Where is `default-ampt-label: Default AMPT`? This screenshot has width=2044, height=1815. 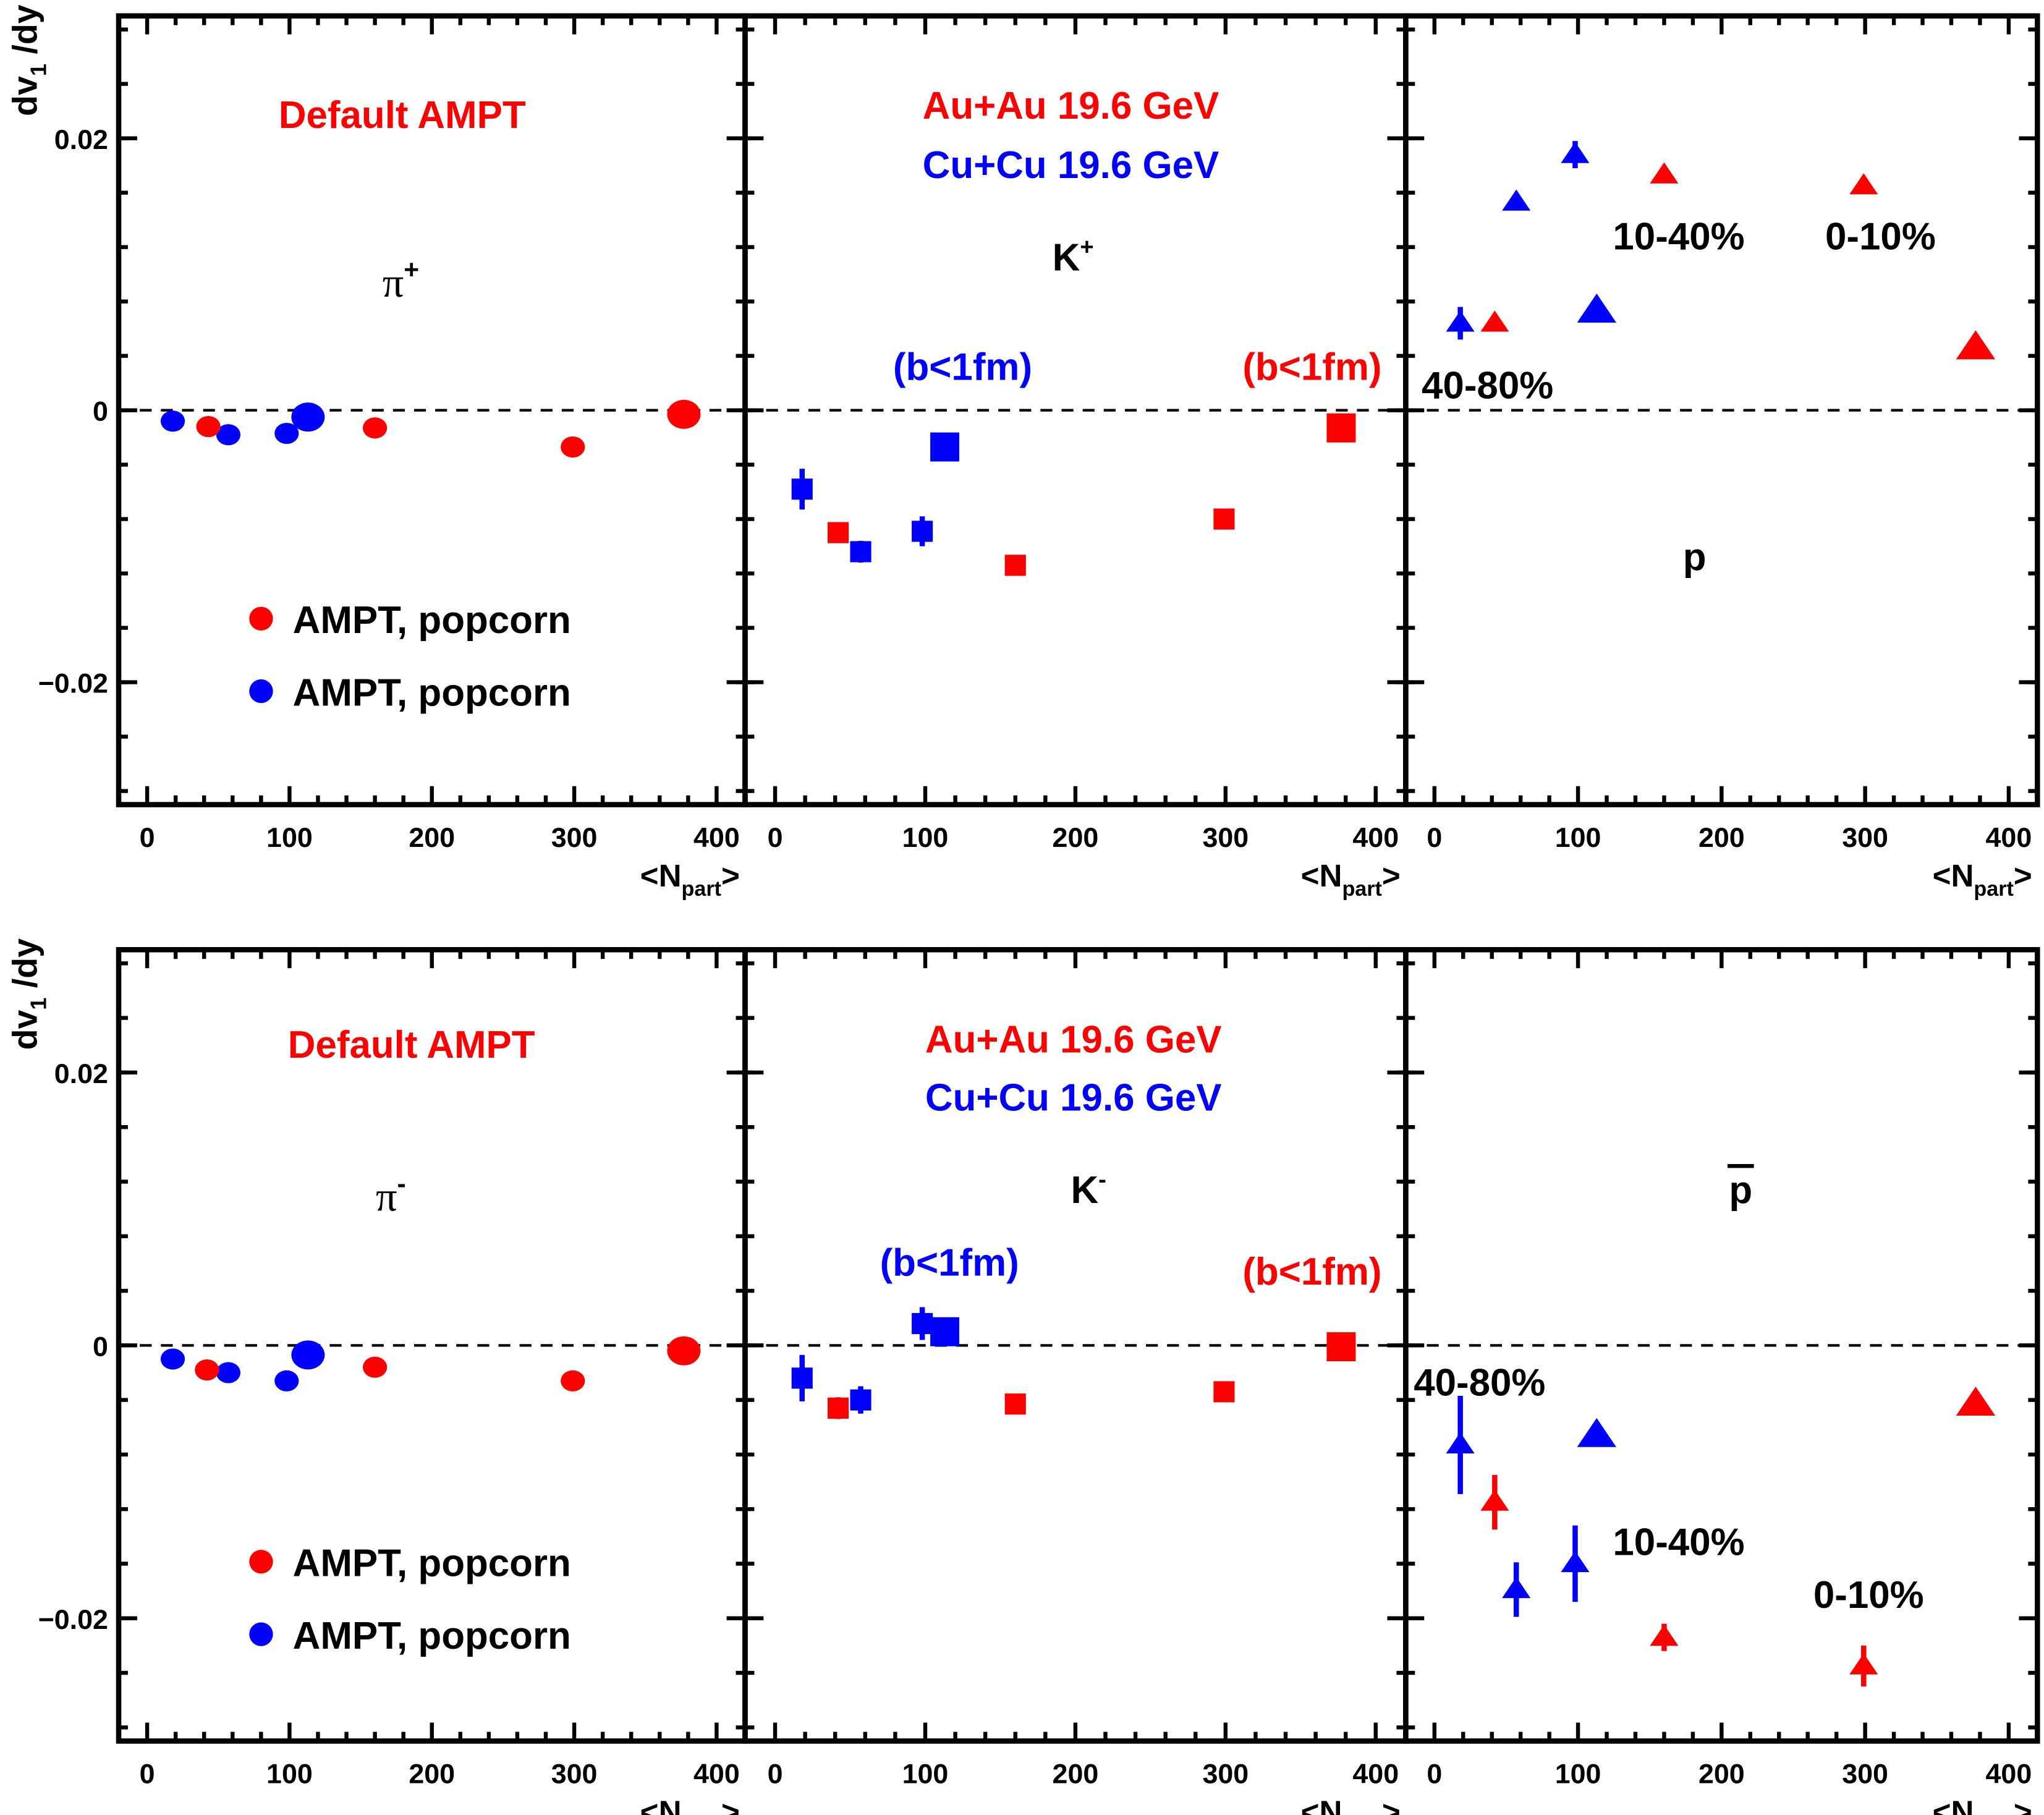 default-ampt-label: Default AMPT is located at coordinates (411, 1045).